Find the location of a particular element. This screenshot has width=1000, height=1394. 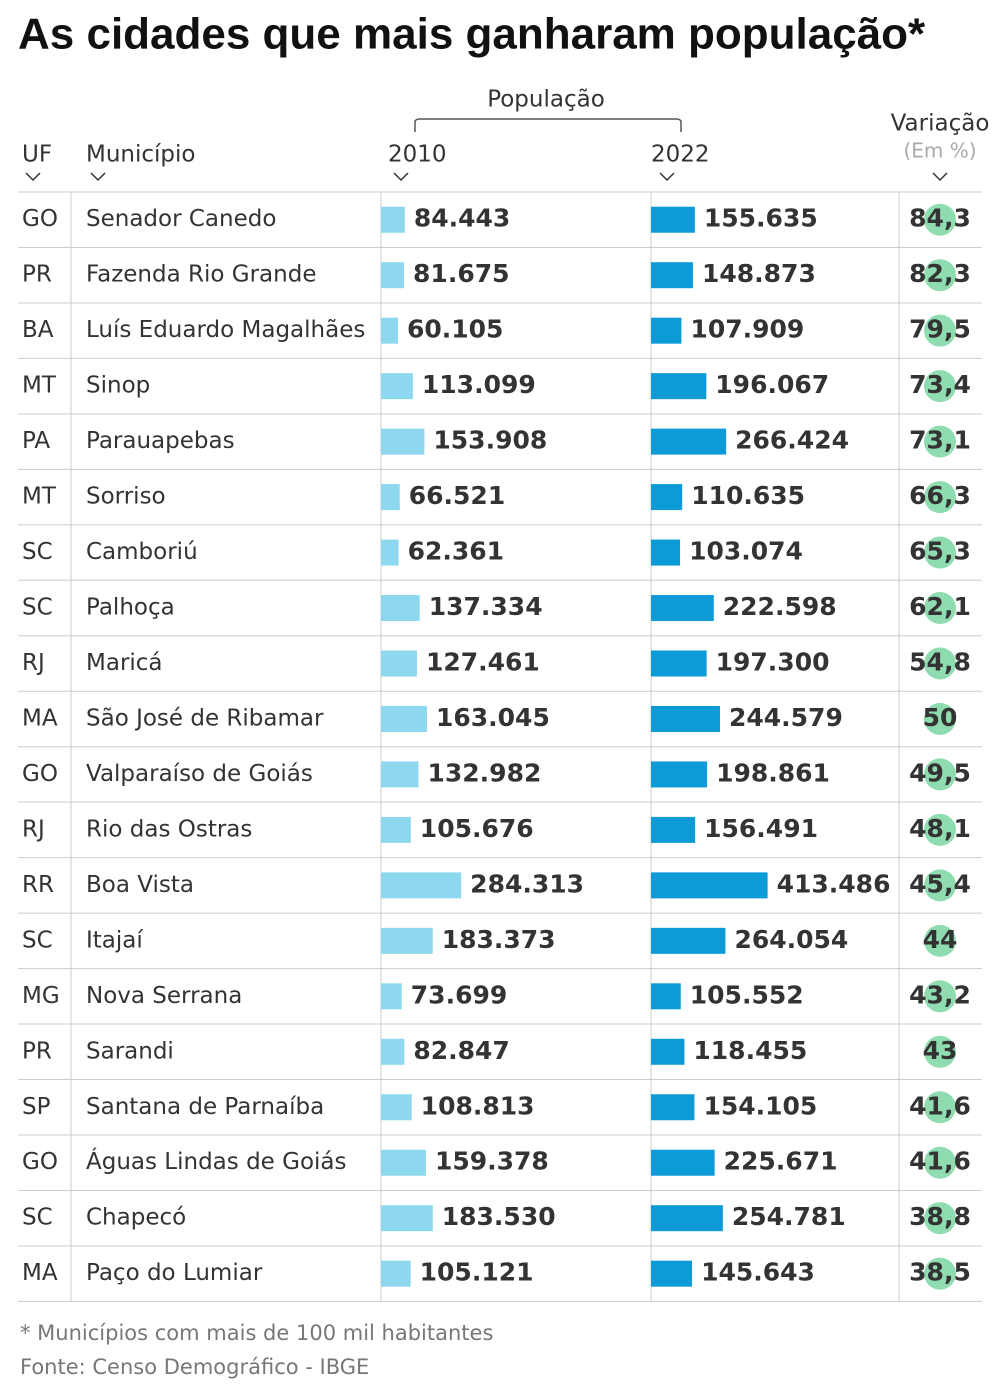

value-label: 105.121 is located at coordinates (477, 1272).